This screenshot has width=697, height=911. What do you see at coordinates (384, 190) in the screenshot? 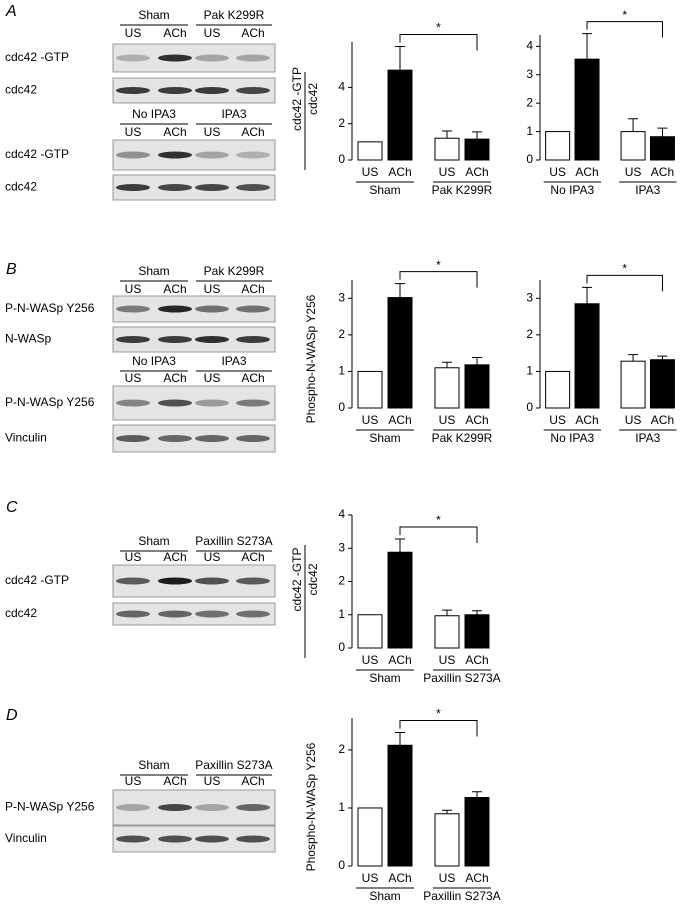
I see `group-label: Sham` at bounding box center [384, 190].